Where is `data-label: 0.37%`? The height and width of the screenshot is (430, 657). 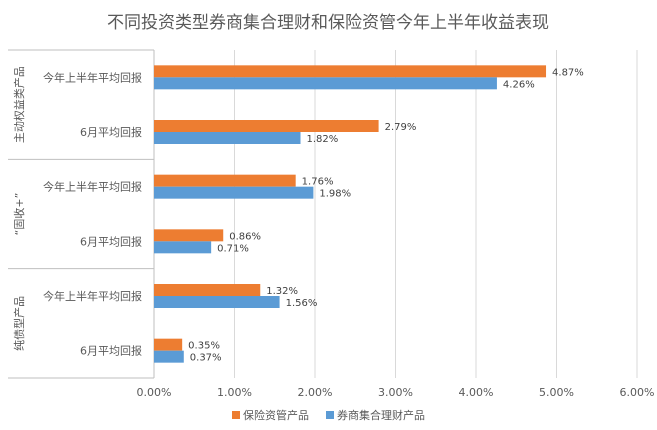
data-label: 0.37% is located at coordinates (206, 358).